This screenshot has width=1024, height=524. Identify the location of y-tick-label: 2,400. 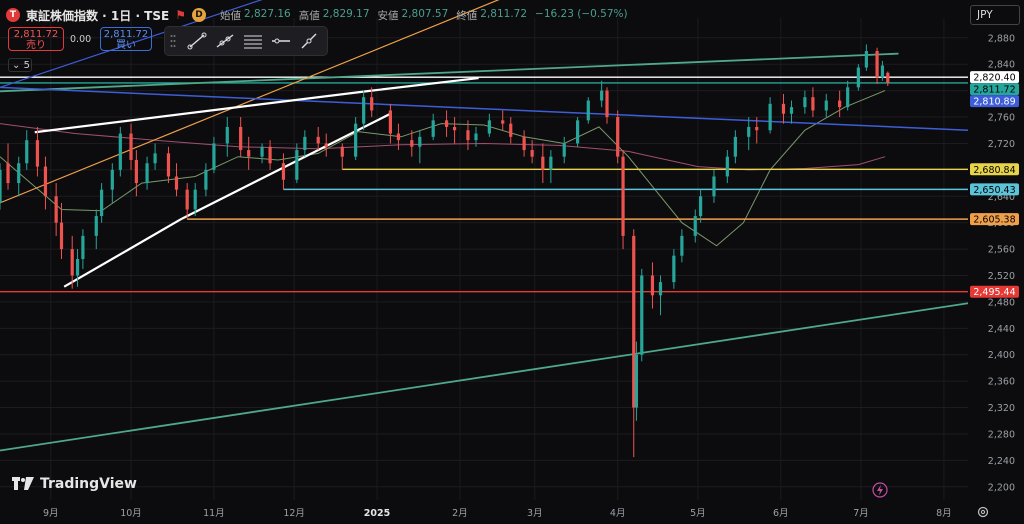
(1001, 355).